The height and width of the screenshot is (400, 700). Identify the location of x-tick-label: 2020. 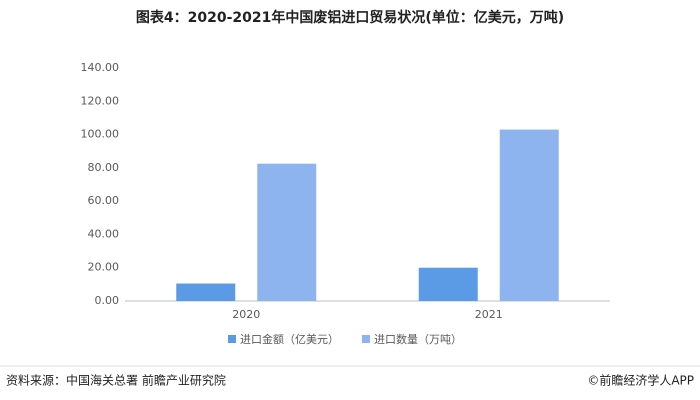
(246, 314).